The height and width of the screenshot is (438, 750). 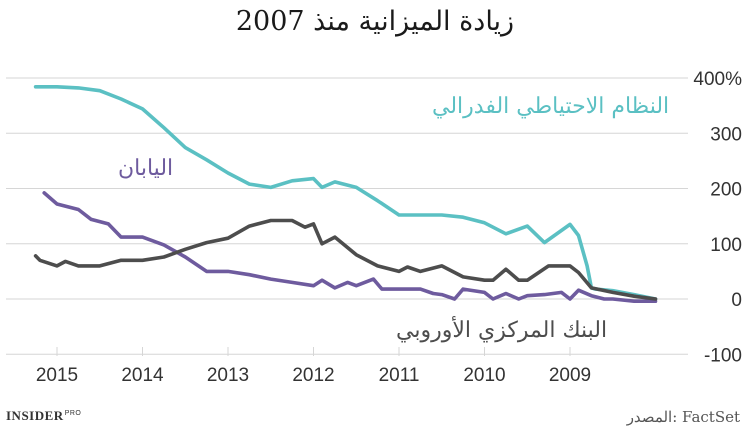 I want to click on y-tick-label: 200, so click(x=726, y=190).